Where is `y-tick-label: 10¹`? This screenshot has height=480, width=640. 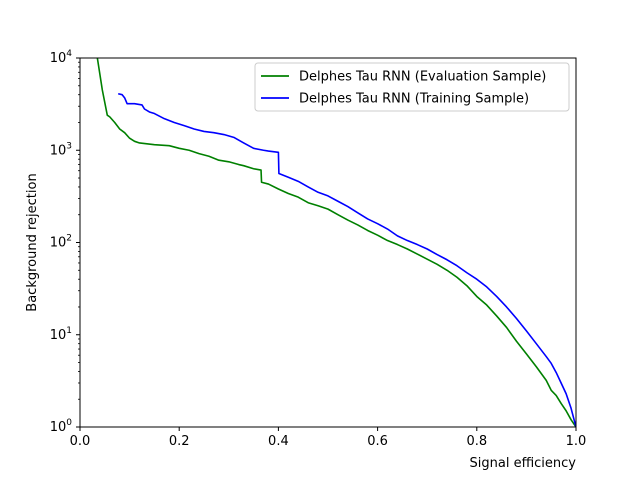 y-tick-label: 10¹ is located at coordinates (61, 334).